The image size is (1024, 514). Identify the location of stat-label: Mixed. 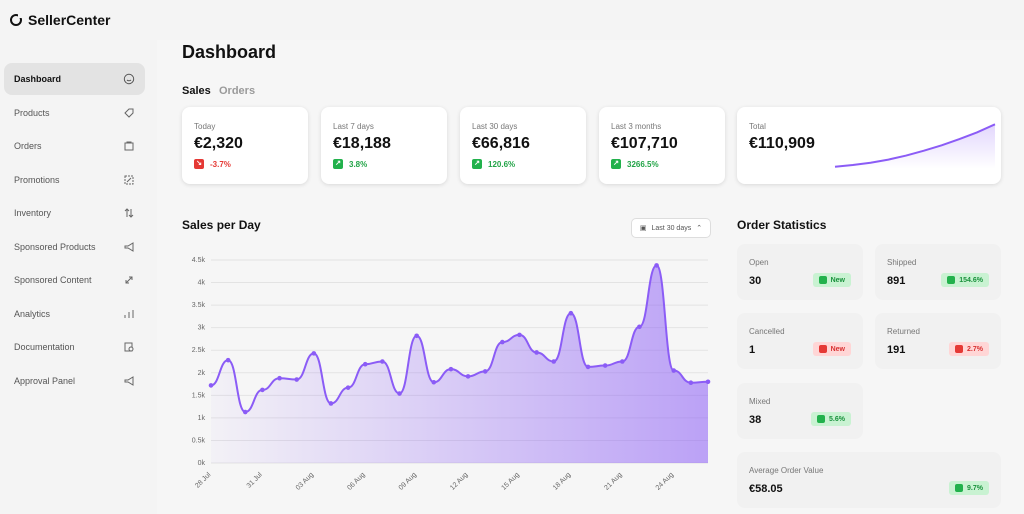
(760, 401).